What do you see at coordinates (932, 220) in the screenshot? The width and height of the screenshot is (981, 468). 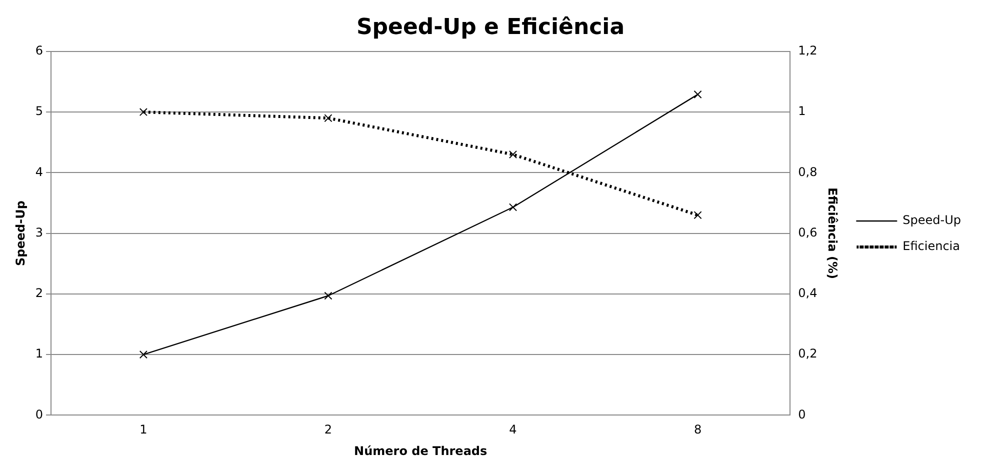 I see `legend-label: Speed-Up` at bounding box center [932, 220].